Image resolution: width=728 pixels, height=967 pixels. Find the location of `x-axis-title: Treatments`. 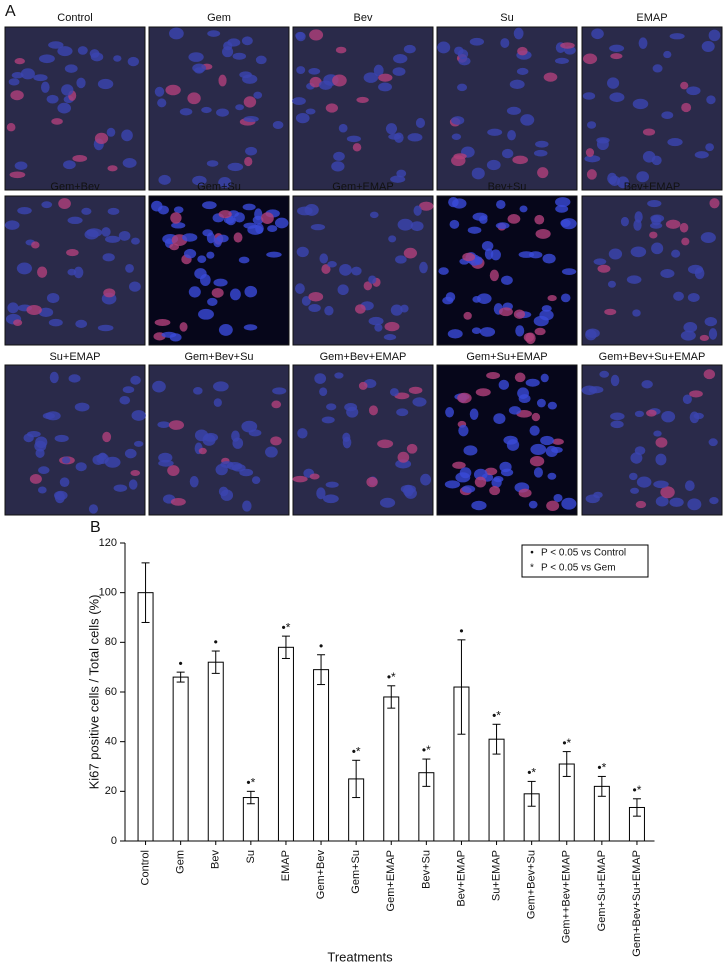

x-axis-title: Treatments is located at coordinates (360, 956).